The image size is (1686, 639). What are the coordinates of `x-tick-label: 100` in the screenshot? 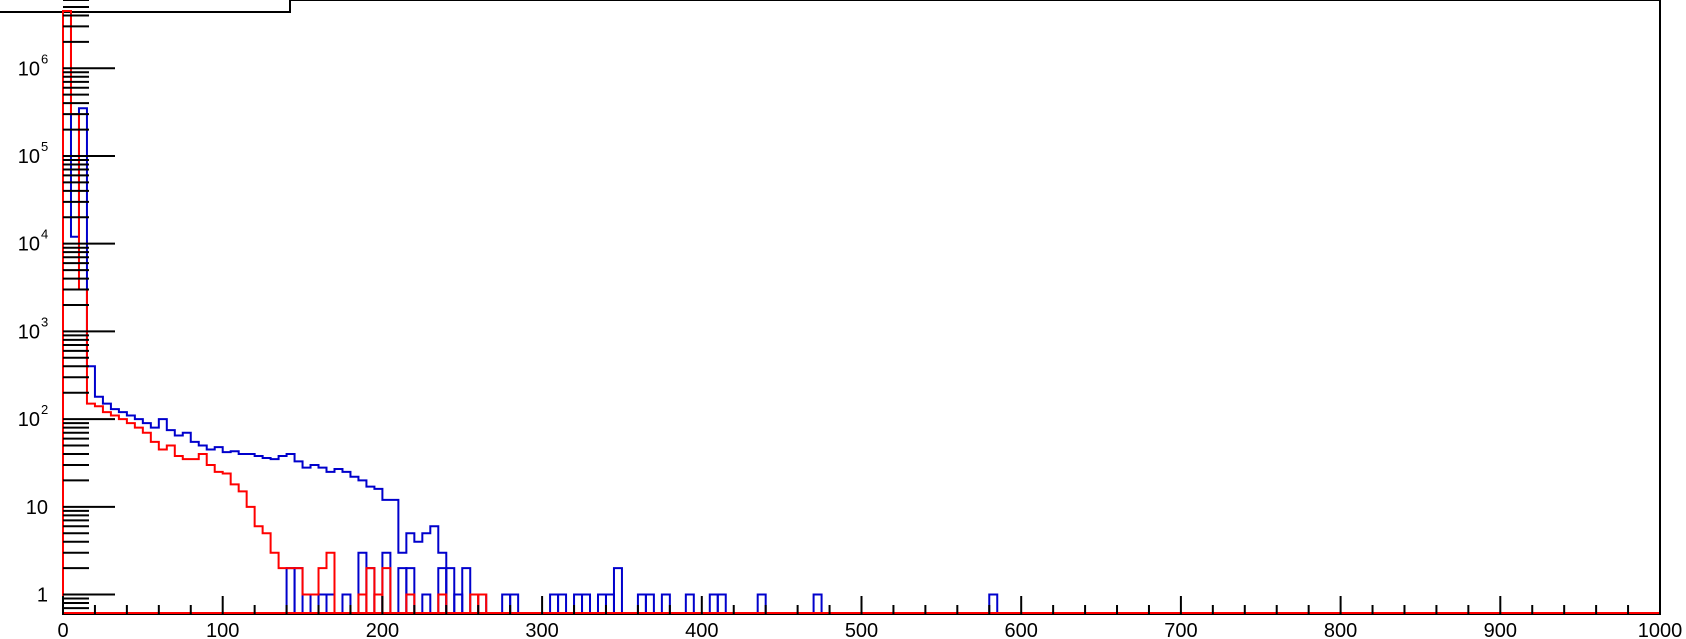 It's located at (222, 629).